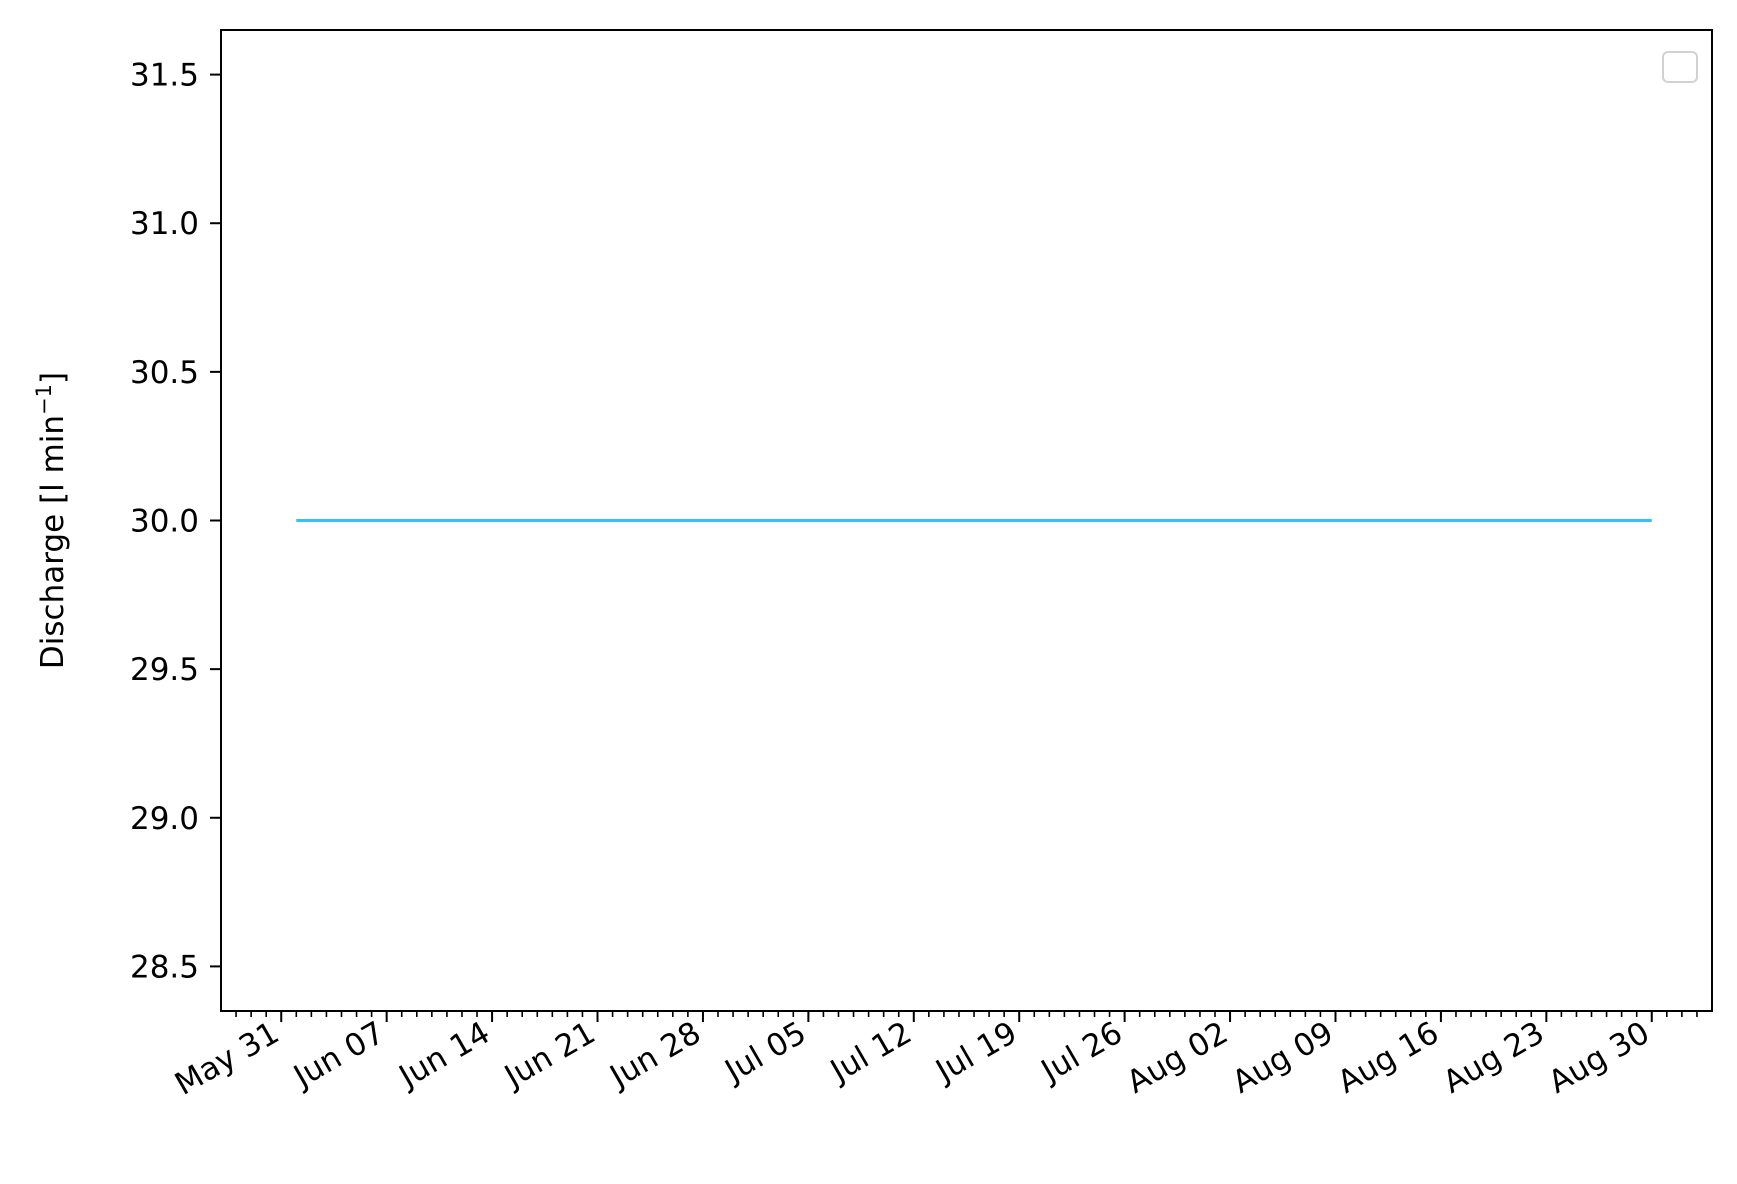 This screenshot has width=1737, height=1184. I want to click on x-tick-label: Jul 12, so click(870, 1053).